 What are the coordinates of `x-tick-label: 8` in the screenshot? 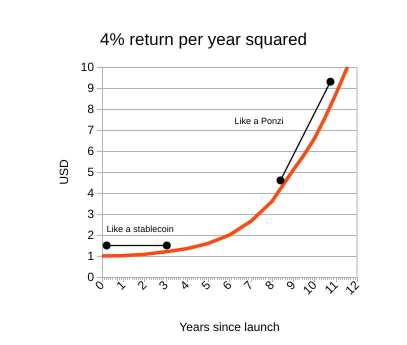 It's located at (270, 285).